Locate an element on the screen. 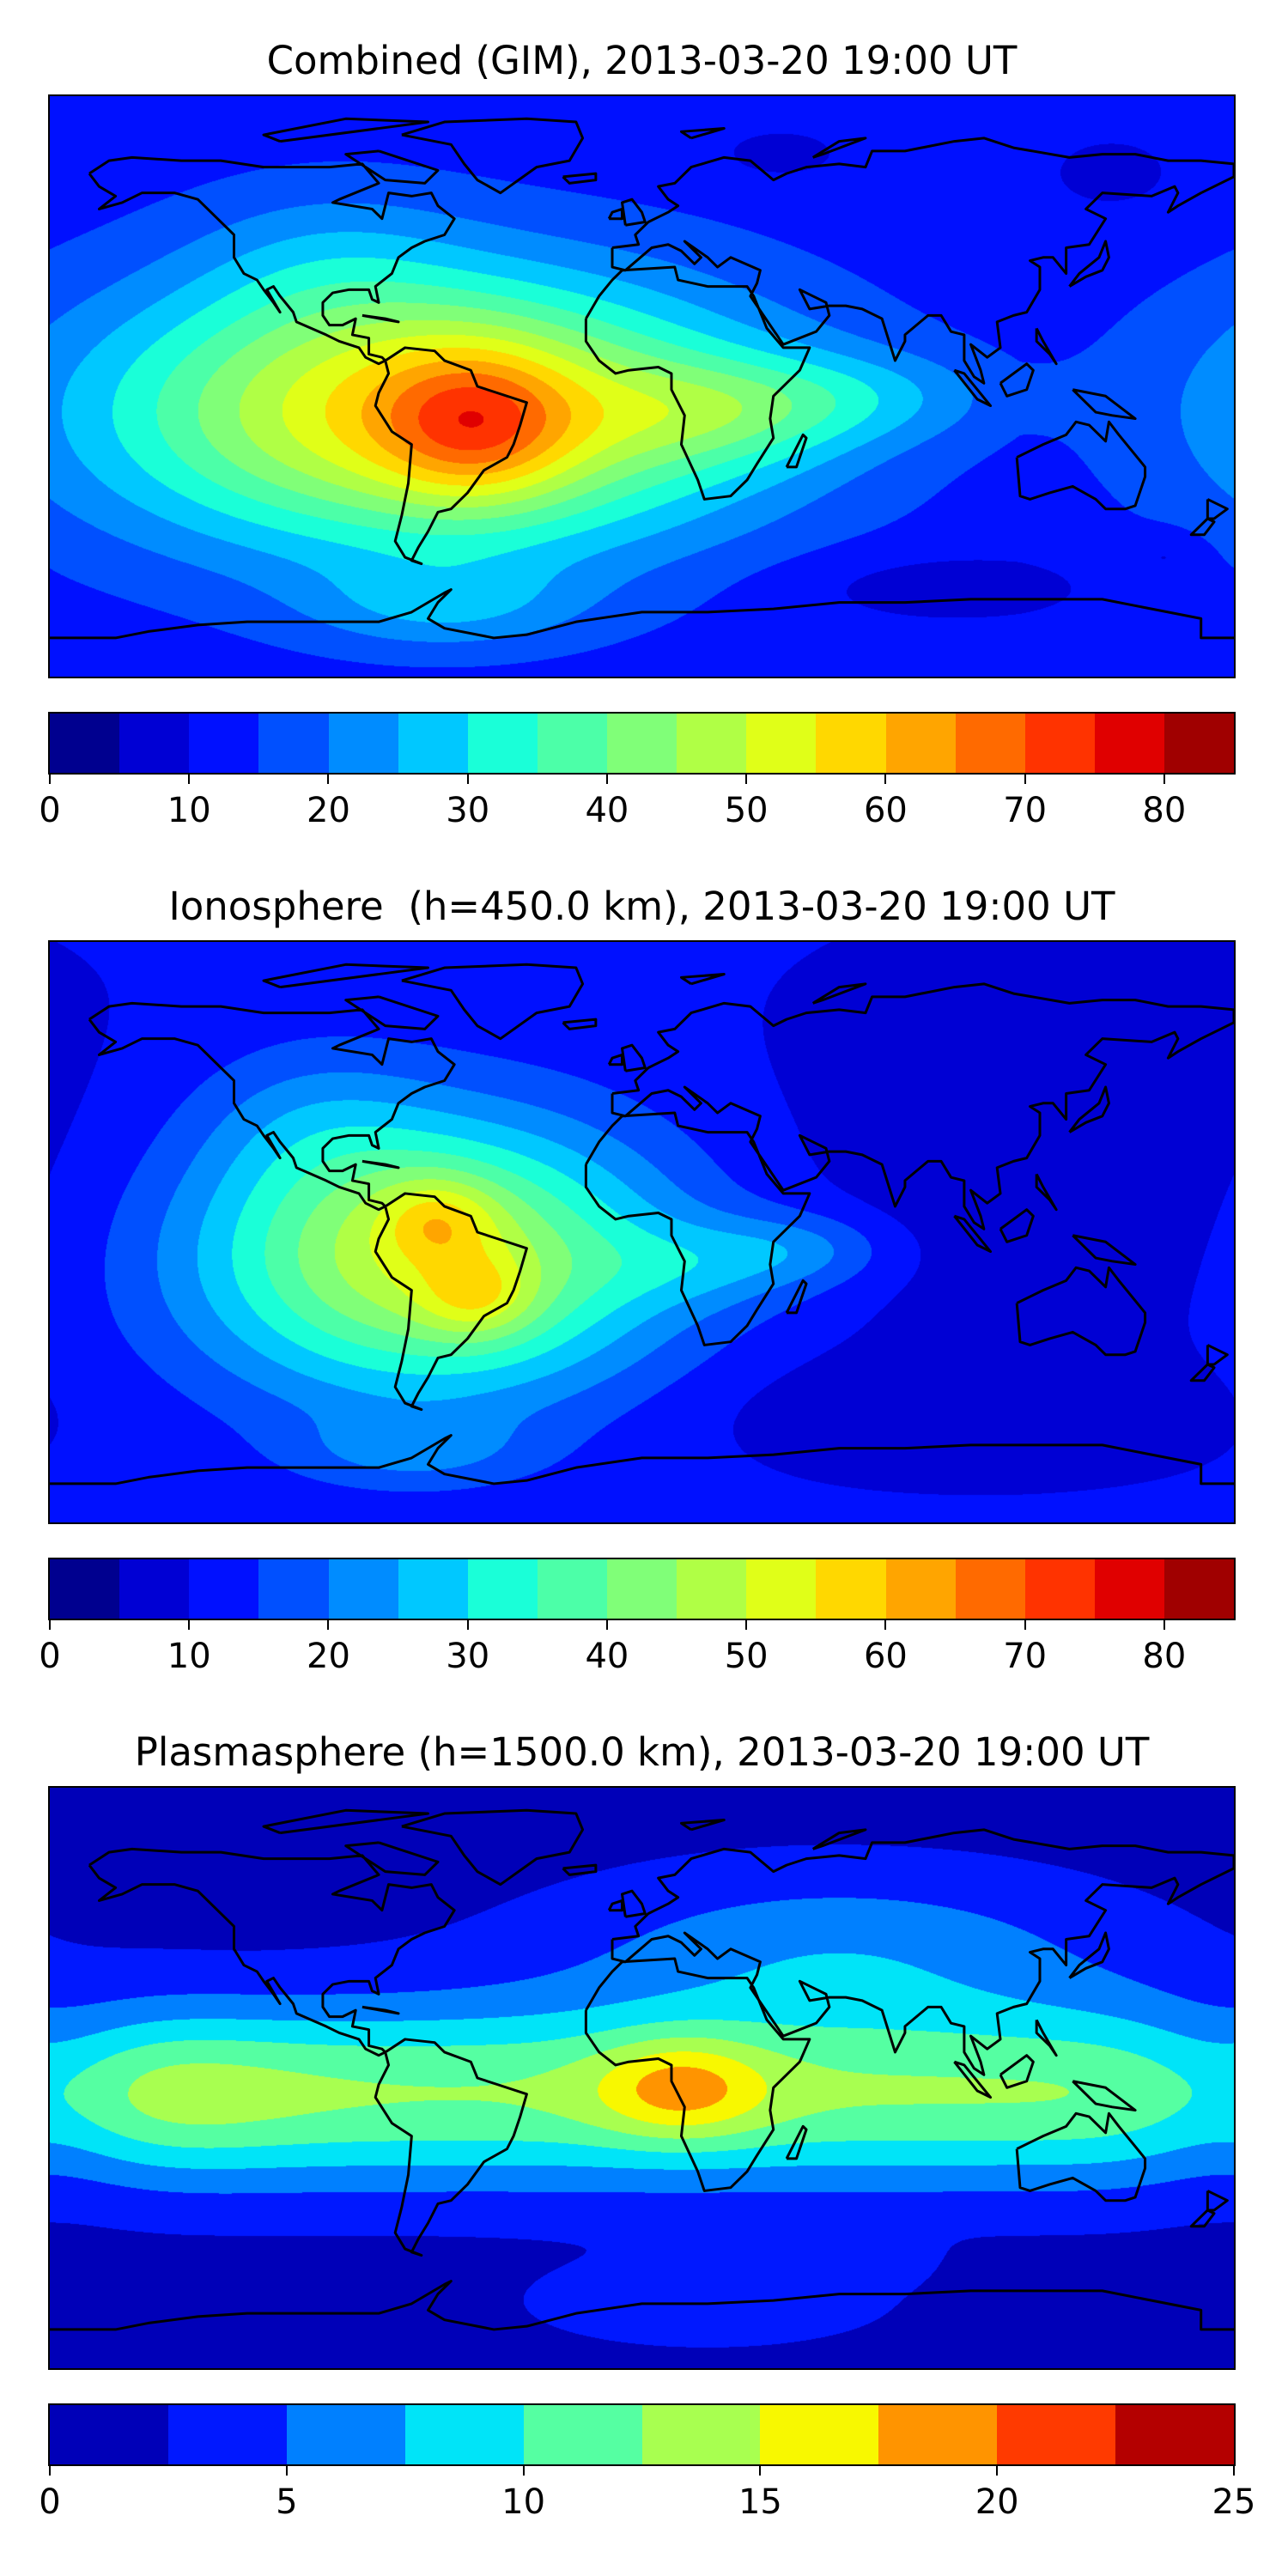  colorbar-tick-label: 15 is located at coordinates (760, 2502).